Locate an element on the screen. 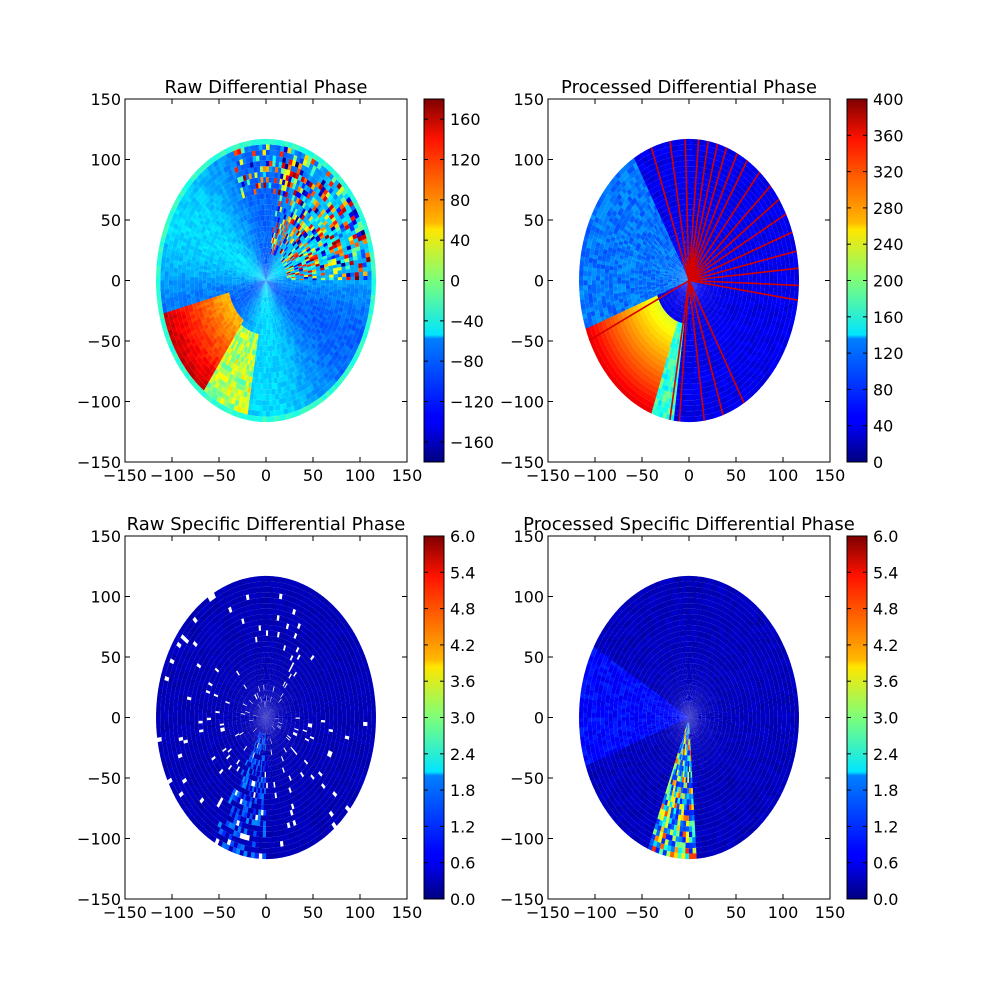 This screenshot has height=1000, width=1000. colorbar-tick-label: 0 is located at coordinates (455, 281).